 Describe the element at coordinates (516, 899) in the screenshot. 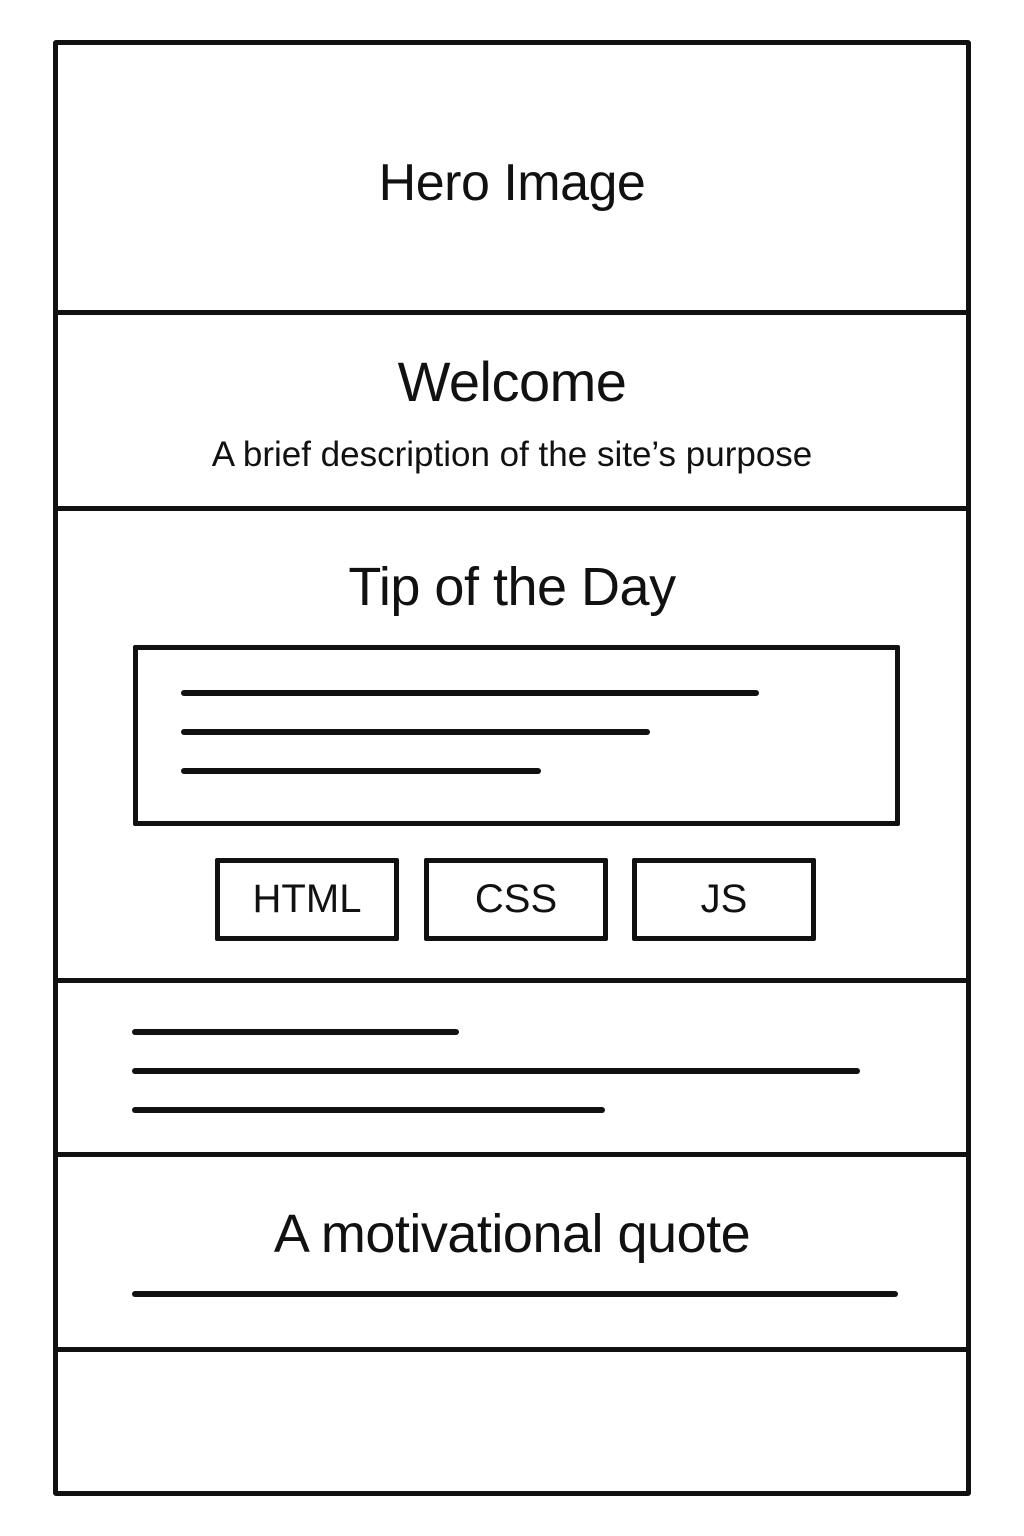

I see `css-tag-button: CSS` at that location.